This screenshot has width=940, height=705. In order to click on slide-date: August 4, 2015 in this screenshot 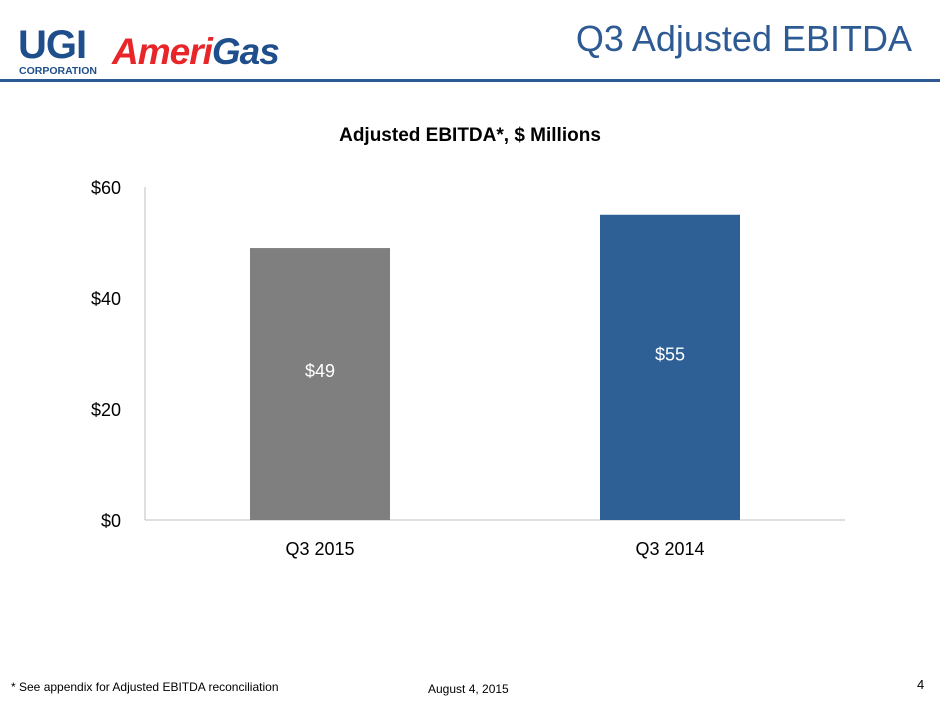, I will do `click(468, 689)`.